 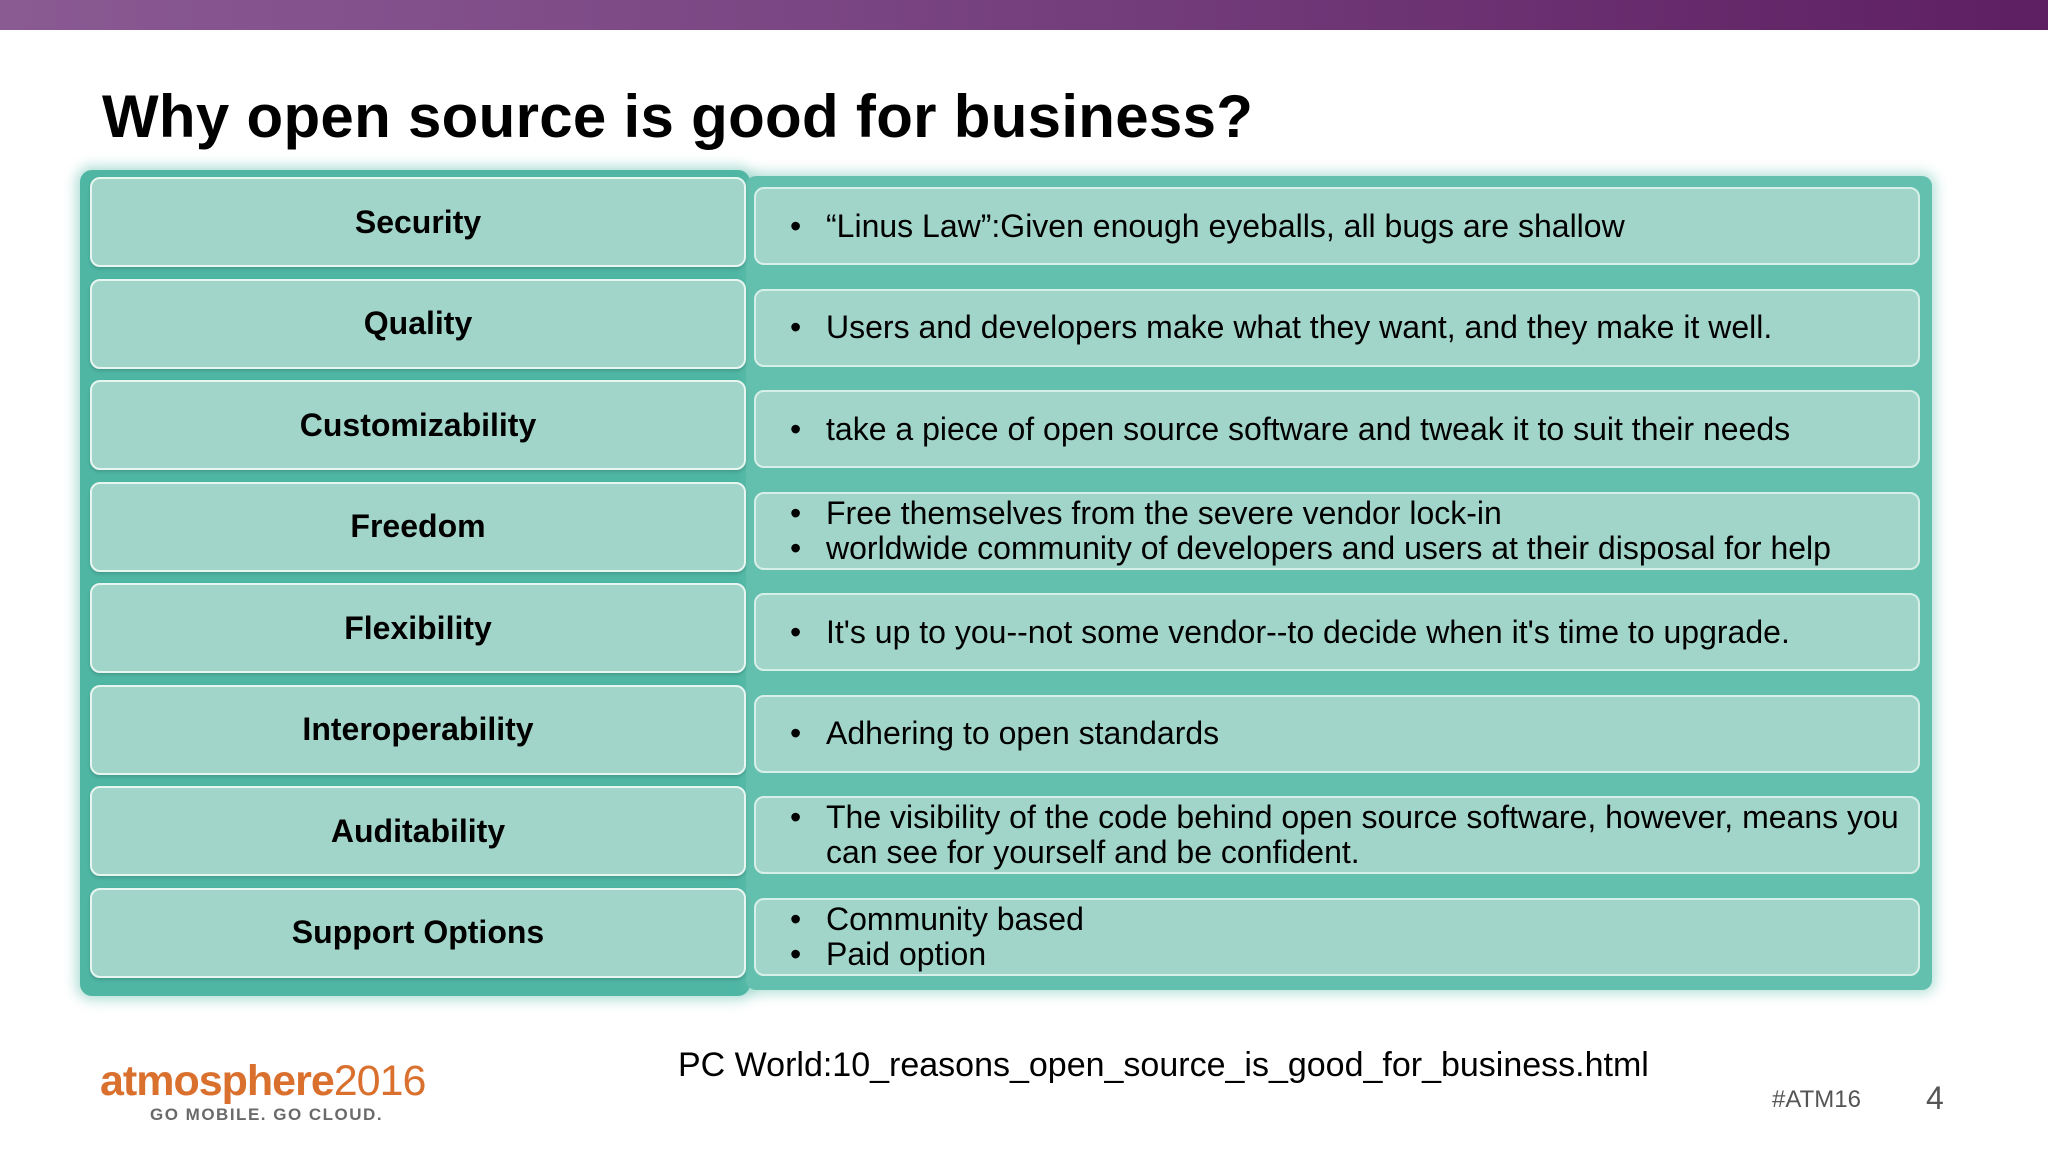 What do you see at coordinates (267, 1114) in the screenshot?
I see `logo-tagline: GO MOBILE. GO CLOUD.` at bounding box center [267, 1114].